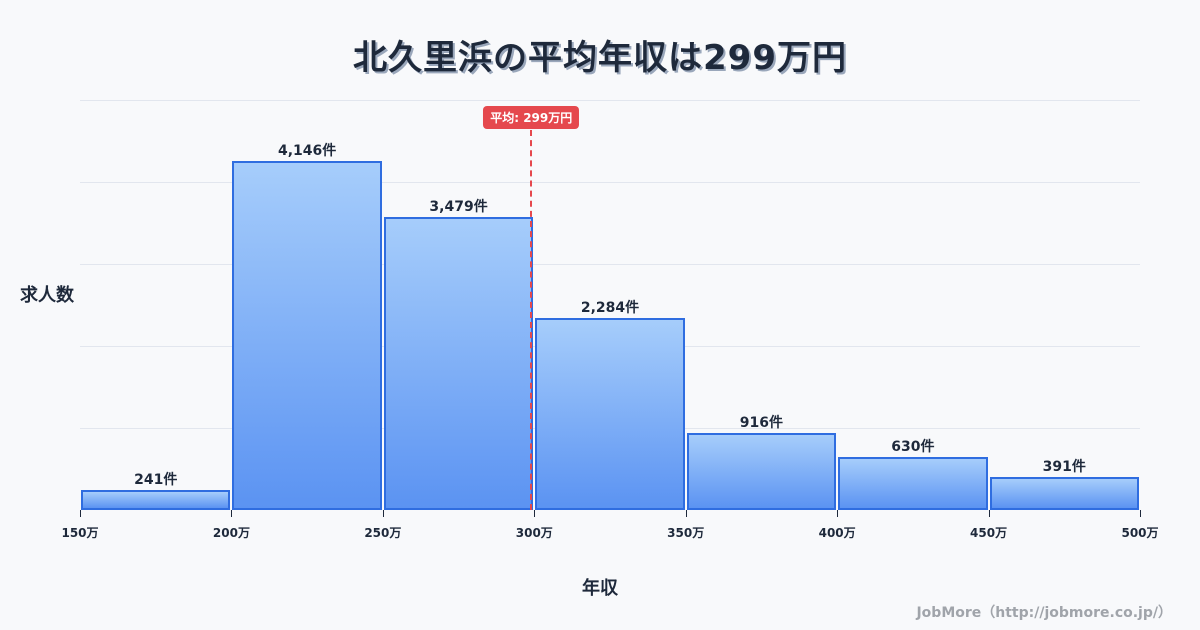 The height and width of the screenshot is (630, 1200). Describe the element at coordinates (307, 151) in the screenshot. I see `bar-value-label: 4,146件` at that location.